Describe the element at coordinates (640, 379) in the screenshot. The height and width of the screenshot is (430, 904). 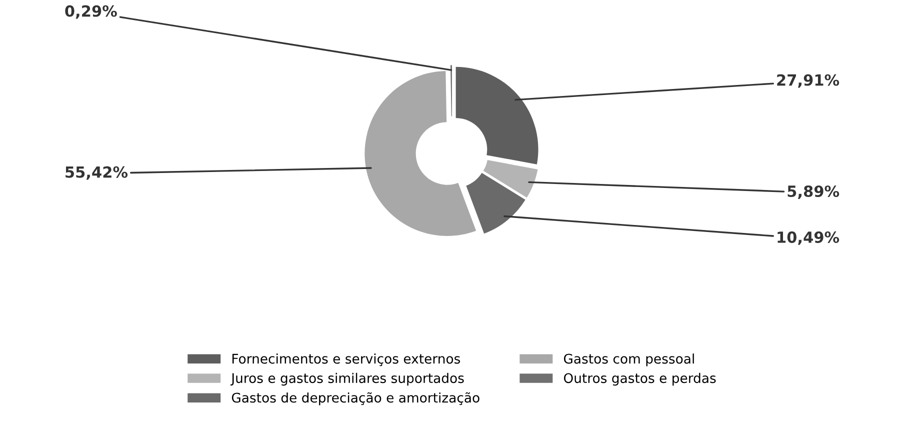
I see `legend-label: Outros gastos e perdas` at that location.